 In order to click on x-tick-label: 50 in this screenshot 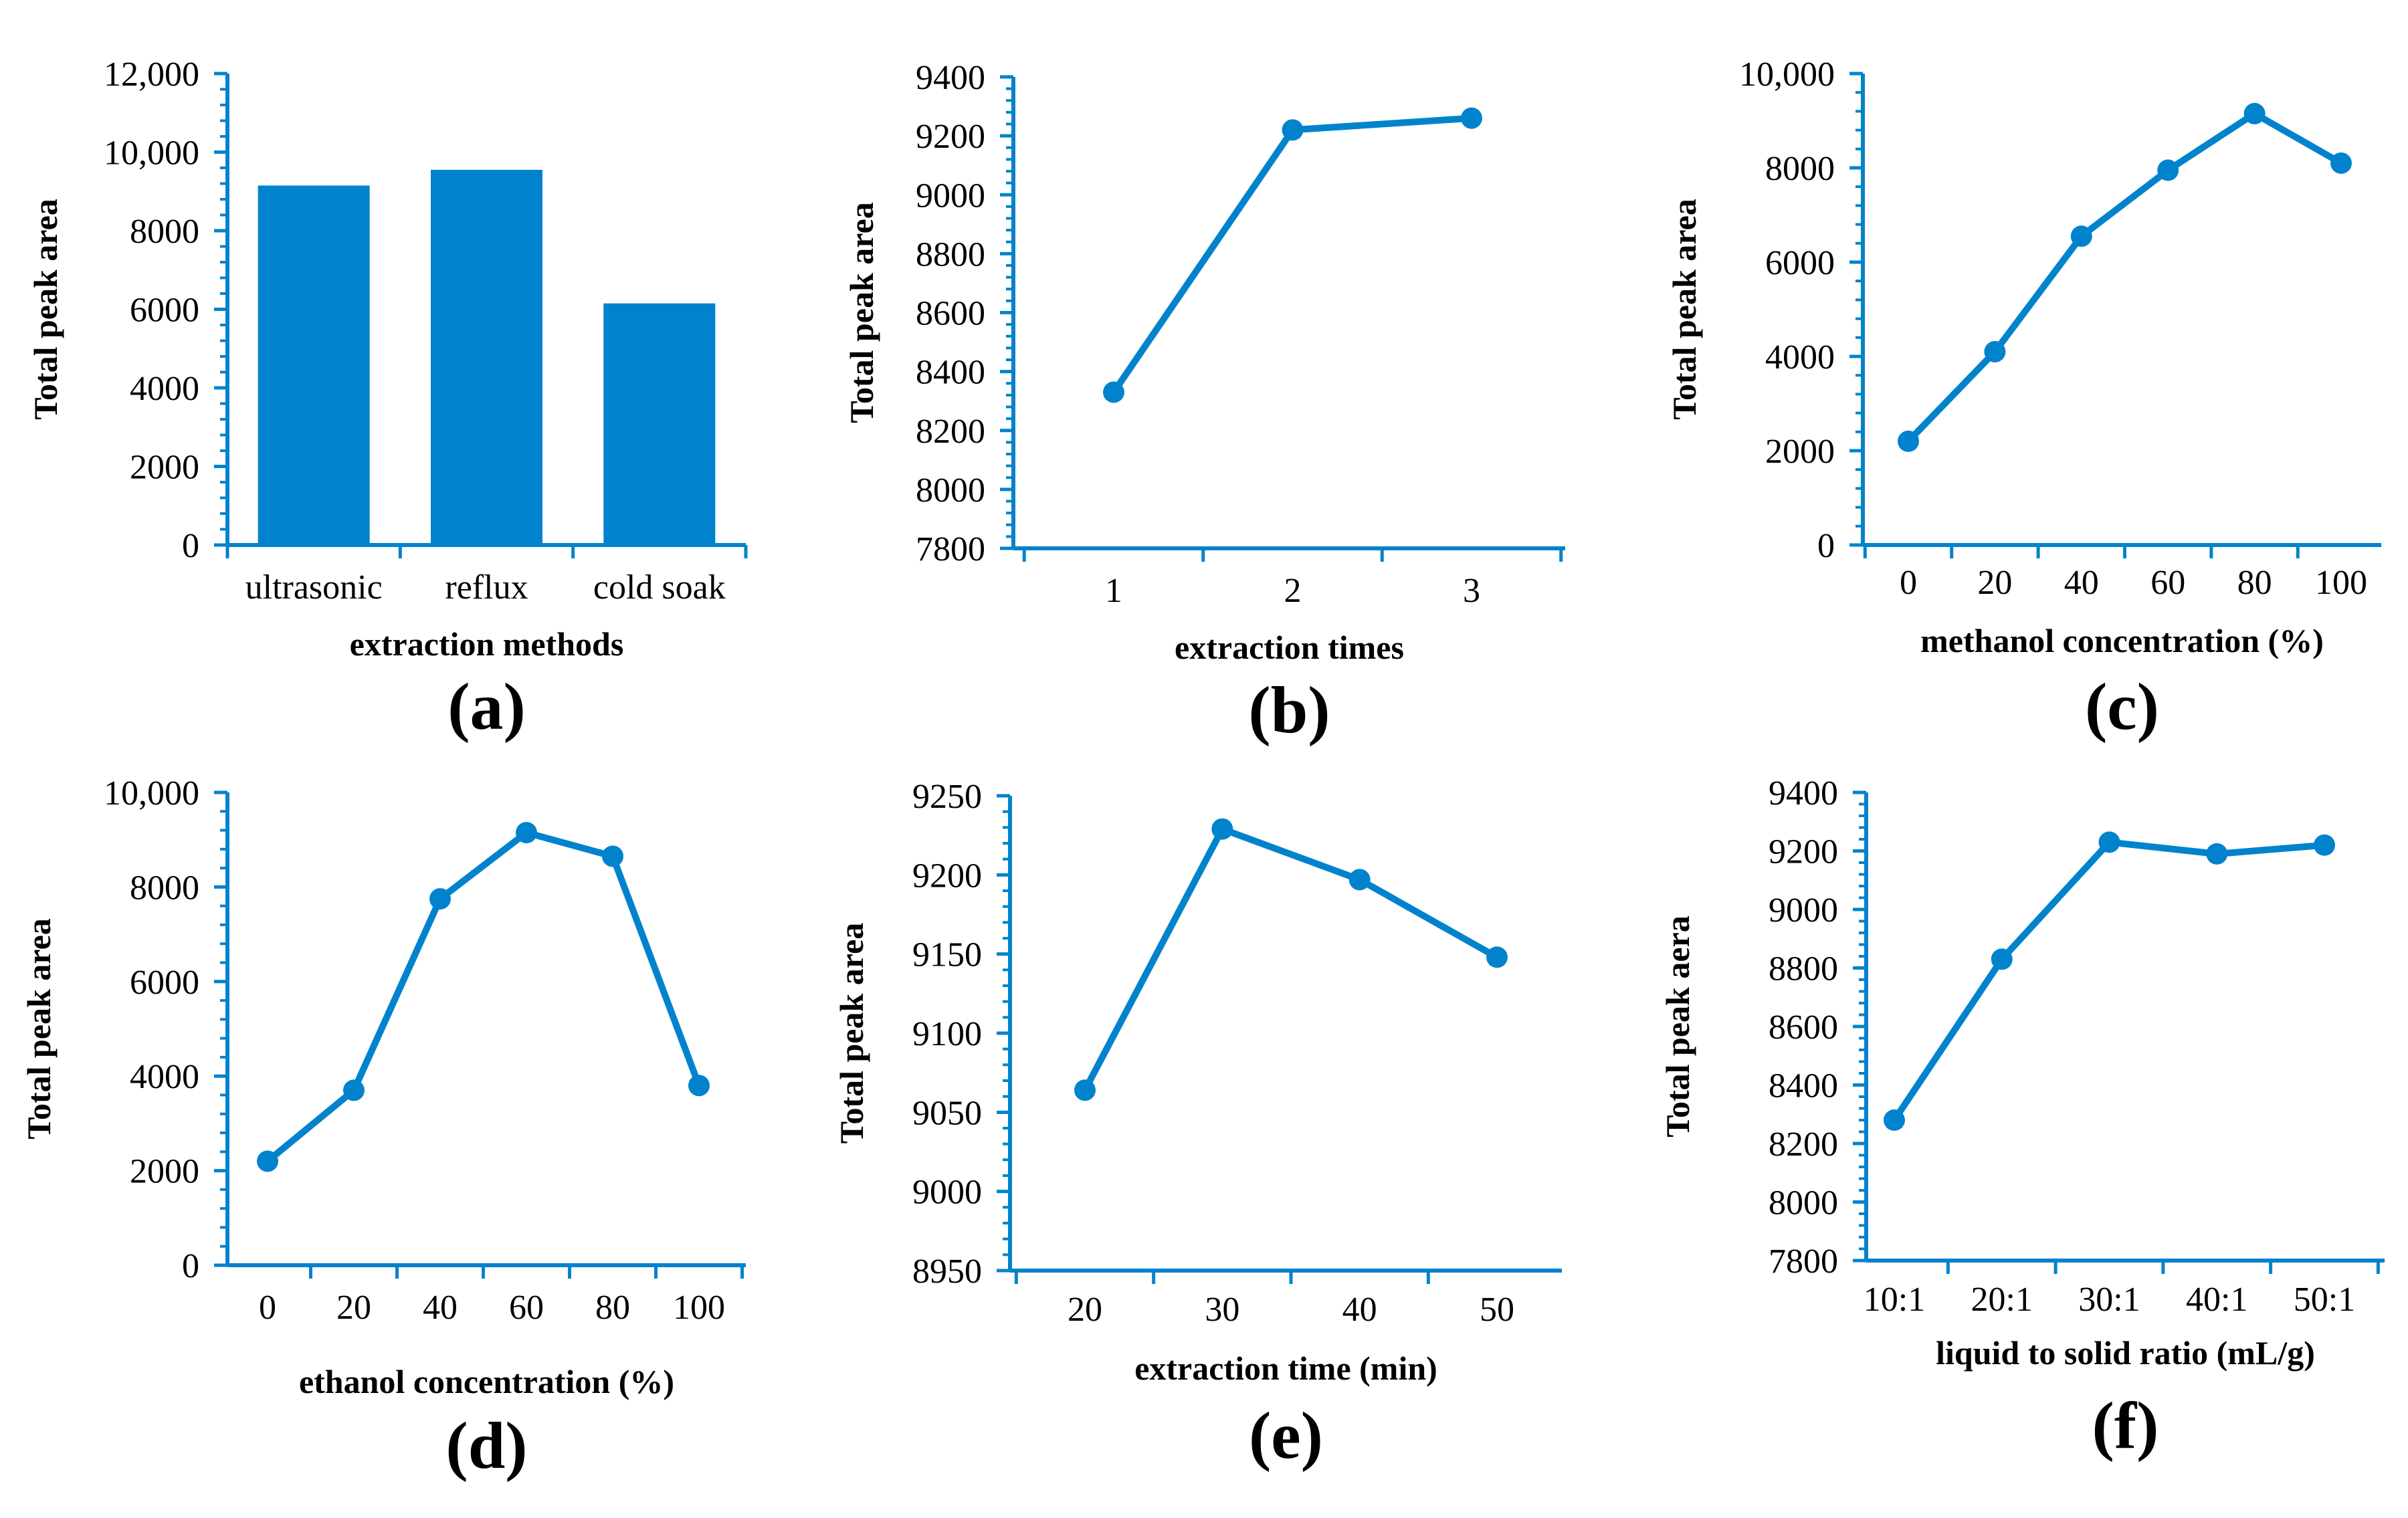, I will do `click(1497, 1310)`.